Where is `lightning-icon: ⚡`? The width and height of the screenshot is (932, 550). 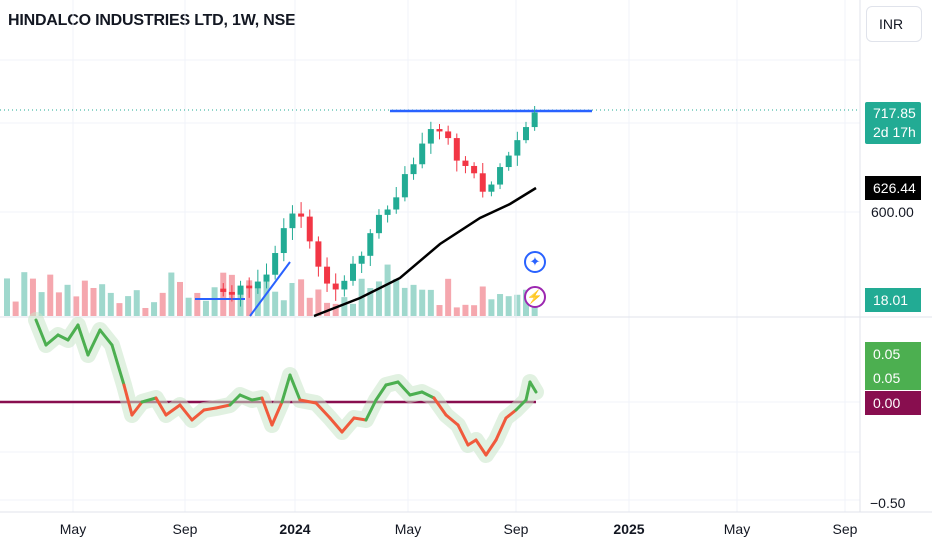 lightning-icon: ⚡ is located at coordinates (535, 297).